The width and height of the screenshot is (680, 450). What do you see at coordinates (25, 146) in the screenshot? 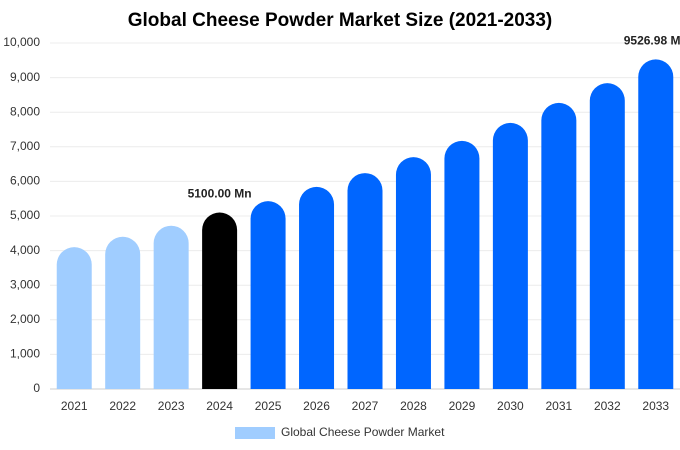
I see `y-tick-label: 7,000` at bounding box center [25, 146].